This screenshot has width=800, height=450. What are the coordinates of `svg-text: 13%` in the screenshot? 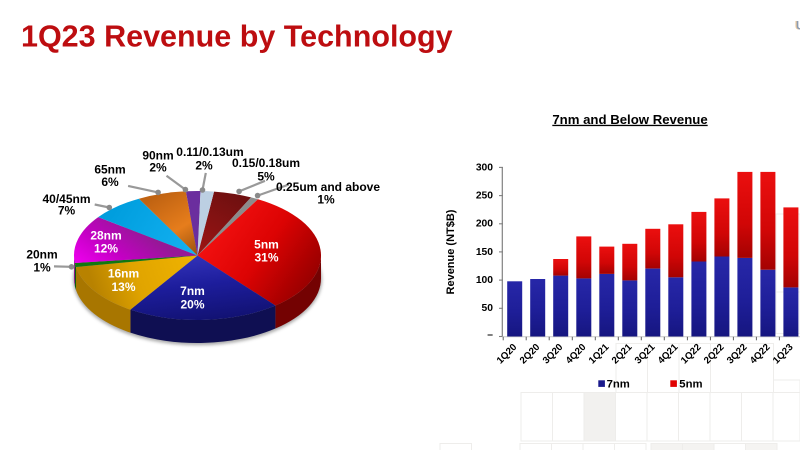 It's located at (123, 287).